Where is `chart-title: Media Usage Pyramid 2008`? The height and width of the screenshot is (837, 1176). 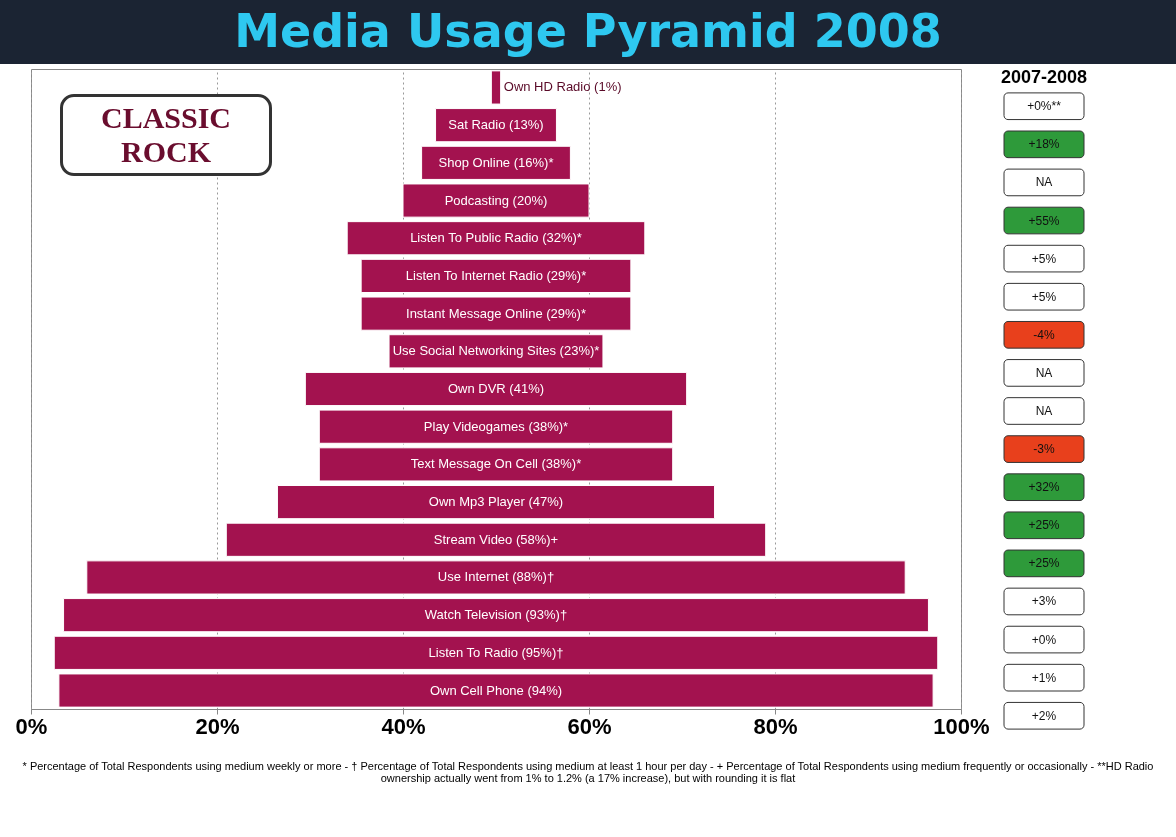
chart-title: Media Usage Pyramid 2008 is located at coordinates (588, 32).